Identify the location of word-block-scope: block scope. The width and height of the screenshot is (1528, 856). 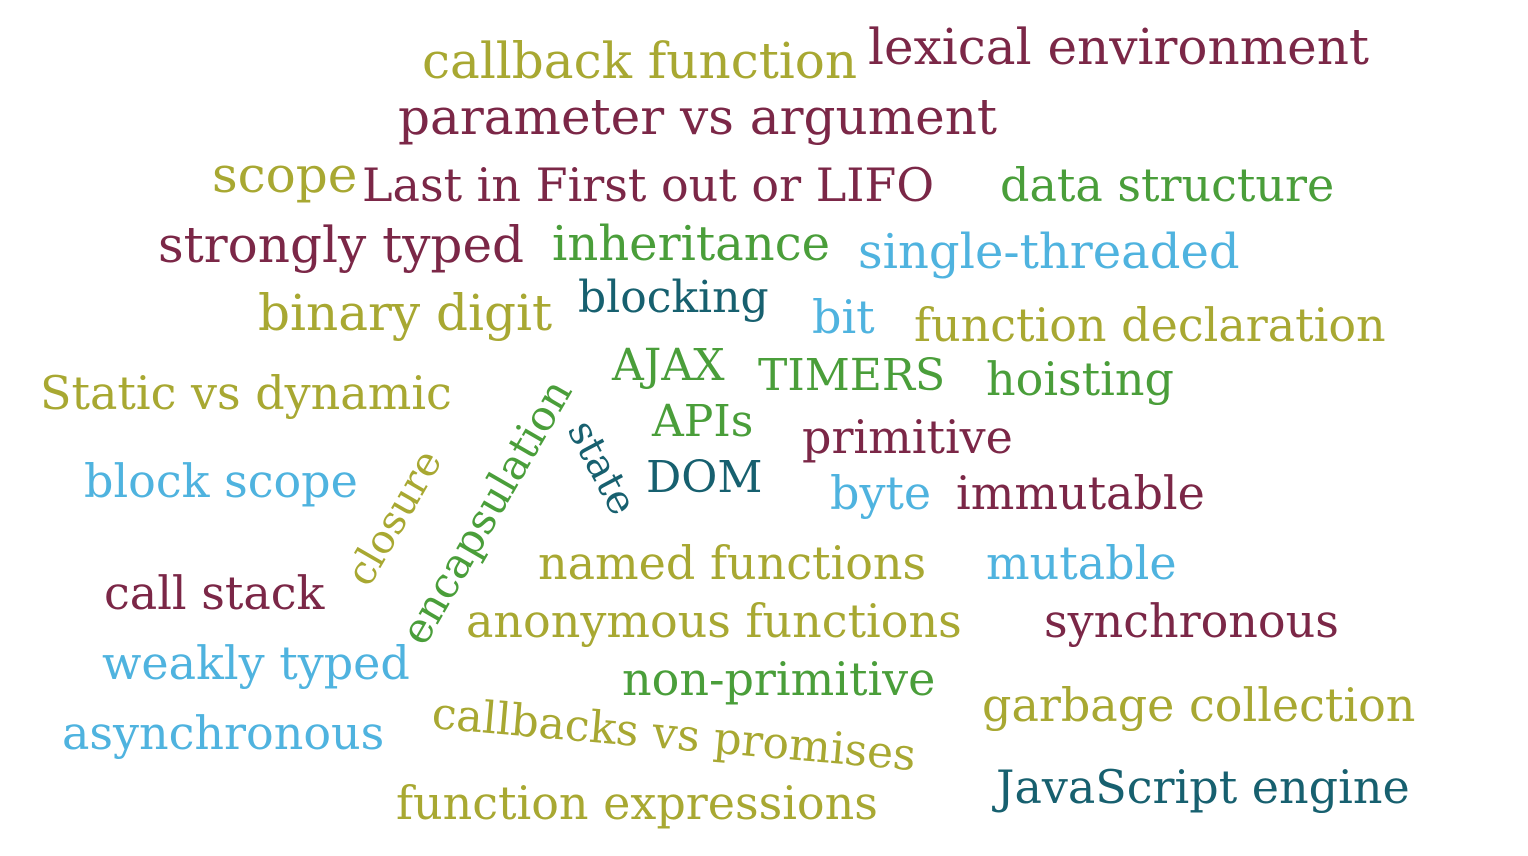
(221, 481).